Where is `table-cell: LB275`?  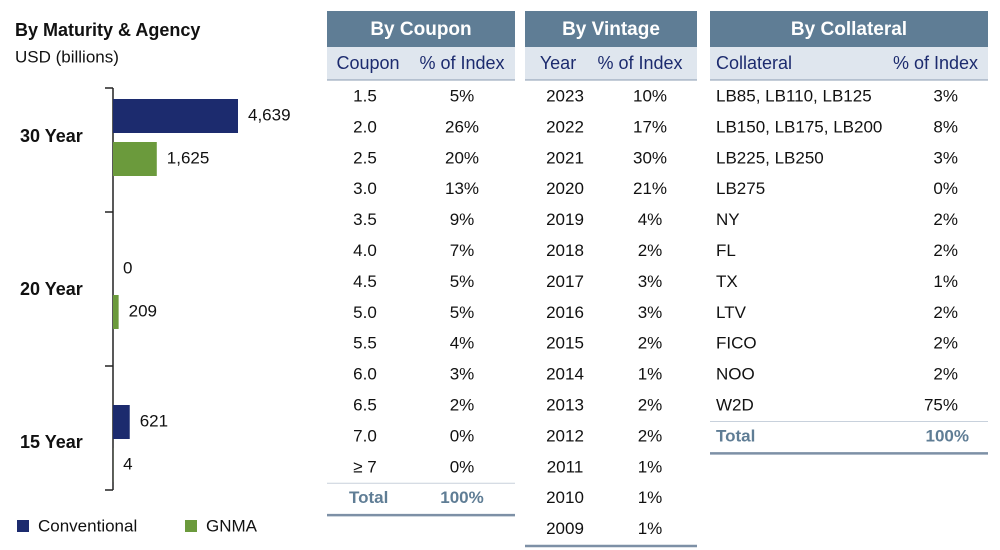
table-cell: LB275 is located at coordinates (740, 188).